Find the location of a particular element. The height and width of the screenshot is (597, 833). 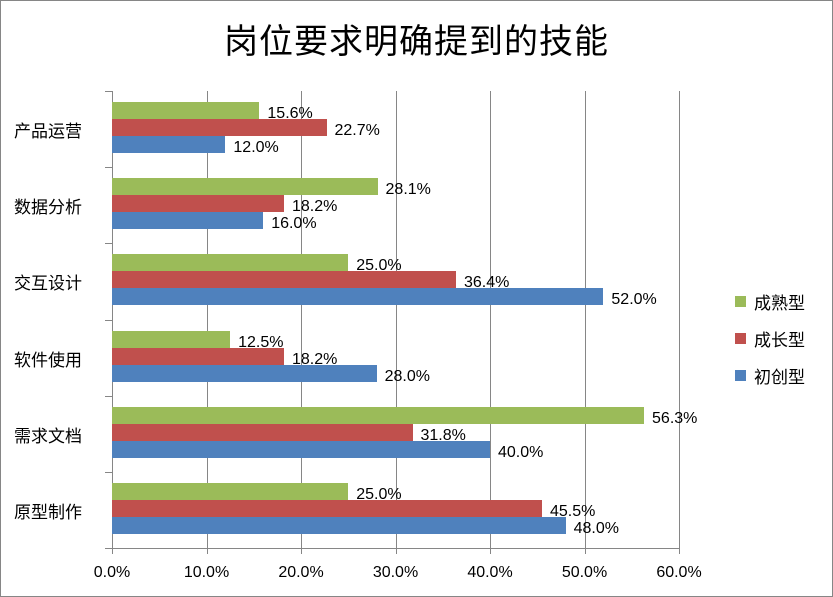

x-tick-label: 30.0% is located at coordinates (395, 572).